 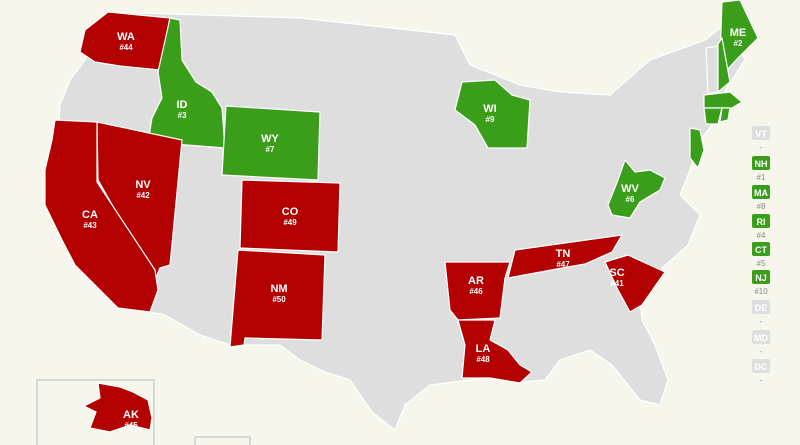 I want to click on state-nv, so click(x=139, y=201).